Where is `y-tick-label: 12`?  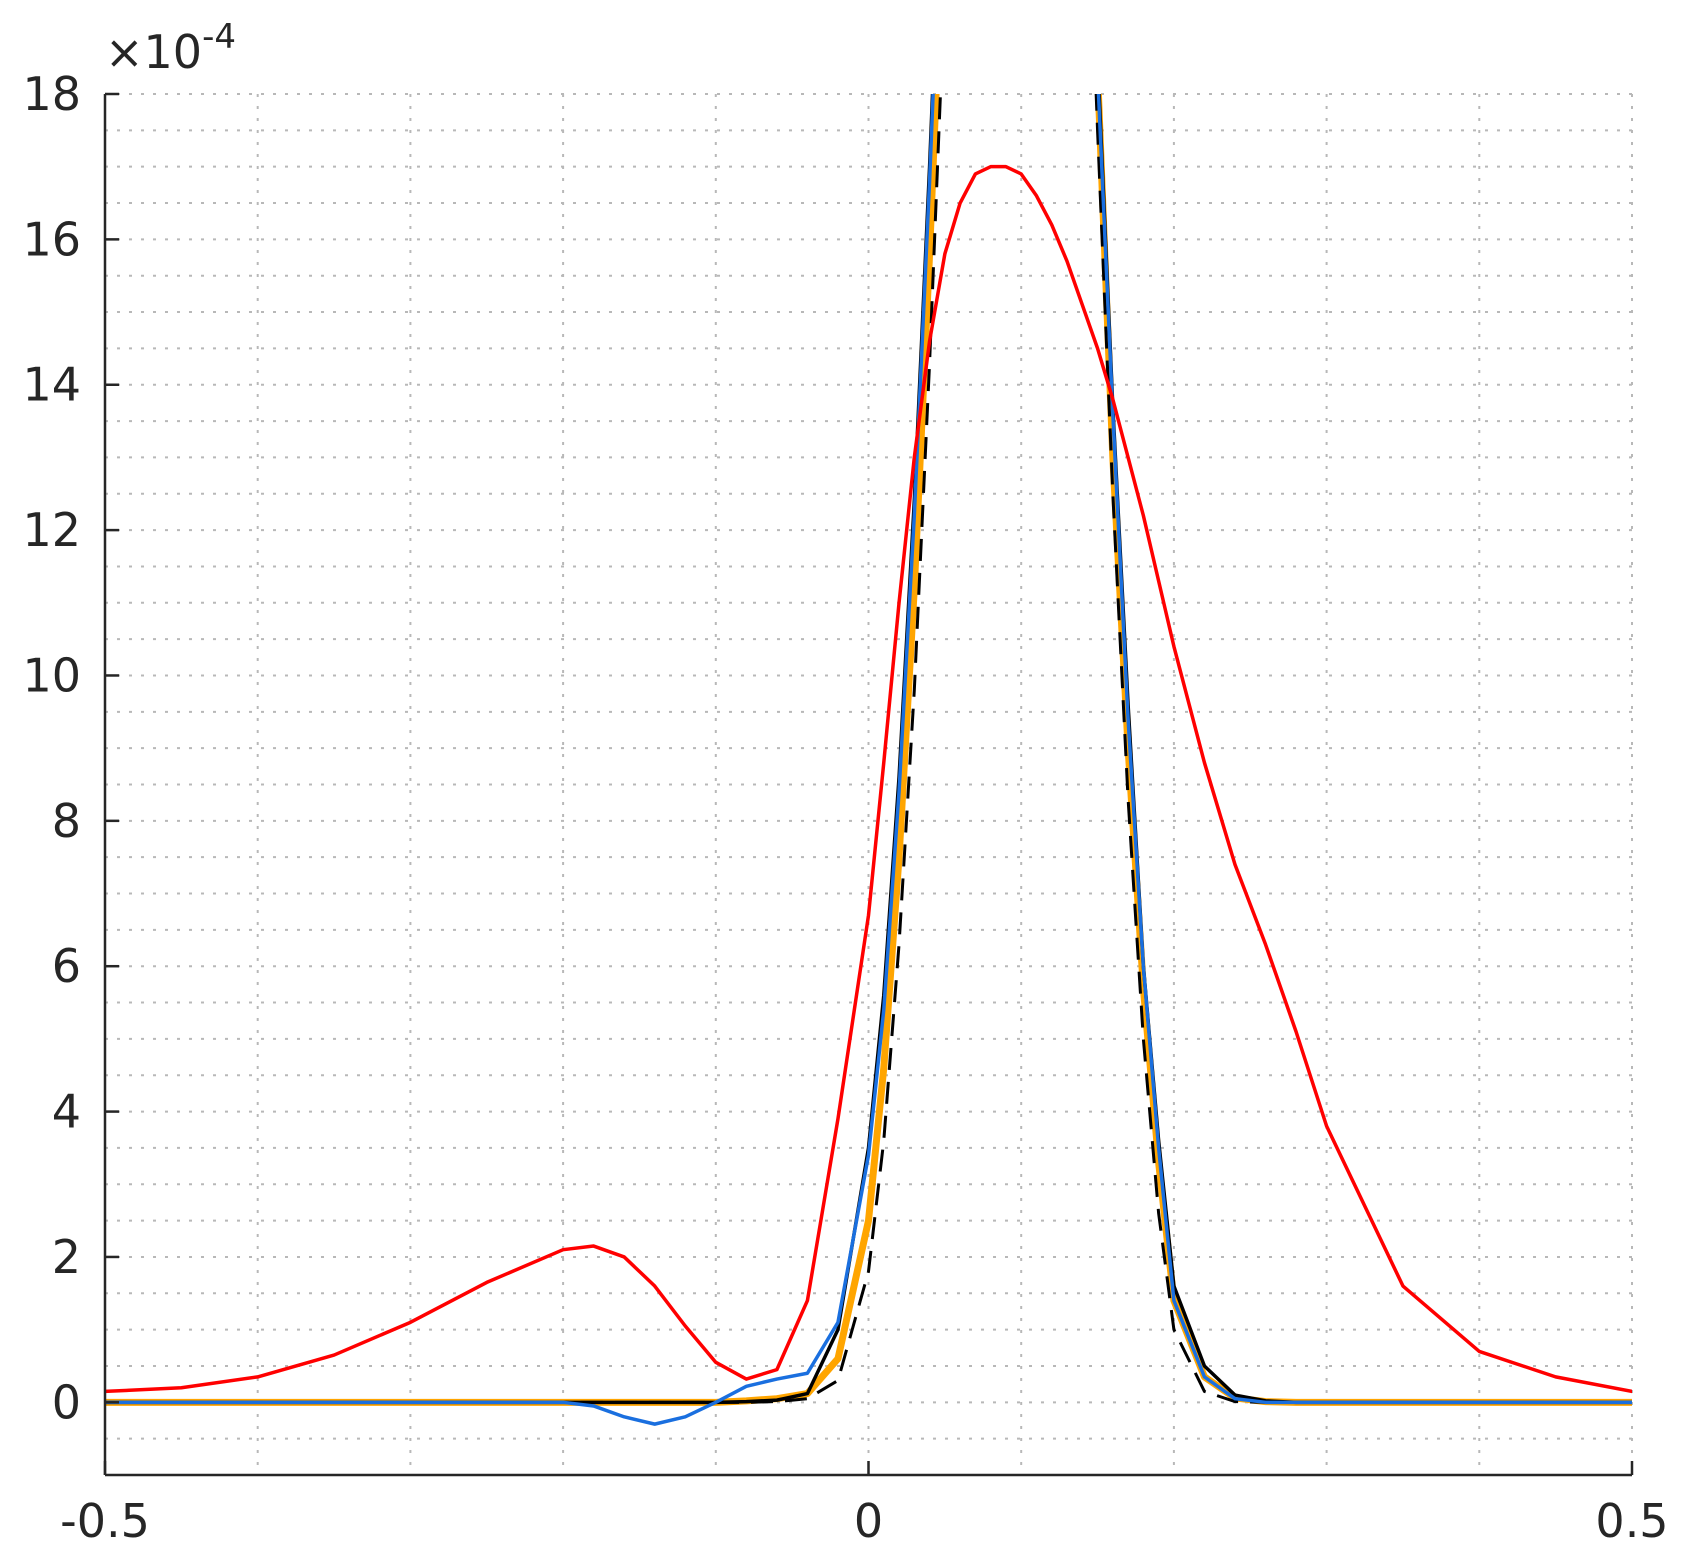 y-tick-label: 12 is located at coordinates (51, 530).